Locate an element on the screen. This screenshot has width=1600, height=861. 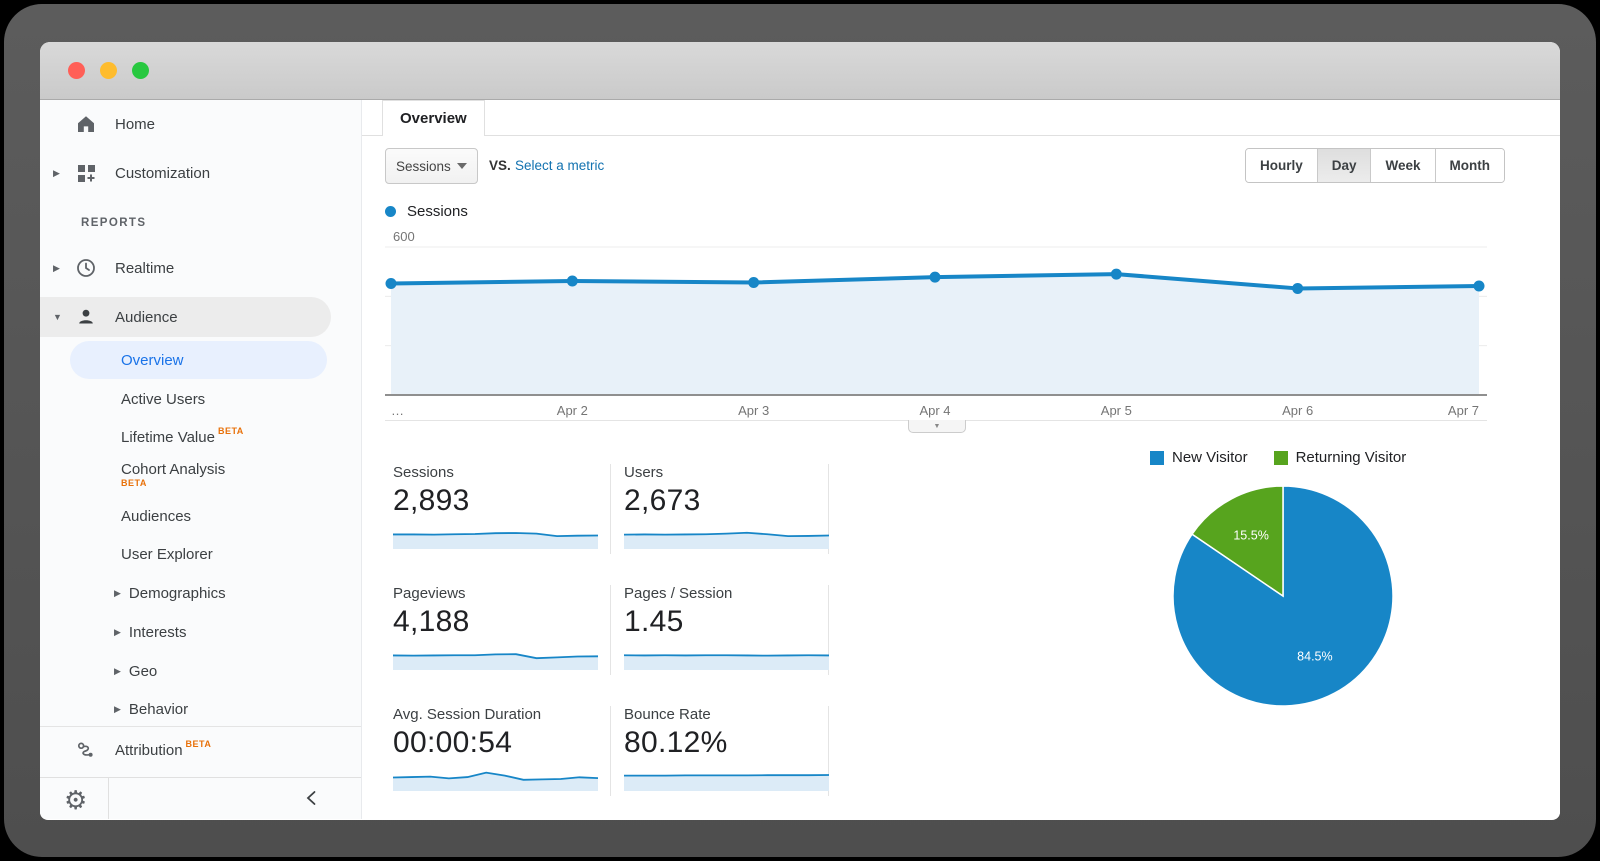
chart-legend: Sessions is located at coordinates (426, 211).